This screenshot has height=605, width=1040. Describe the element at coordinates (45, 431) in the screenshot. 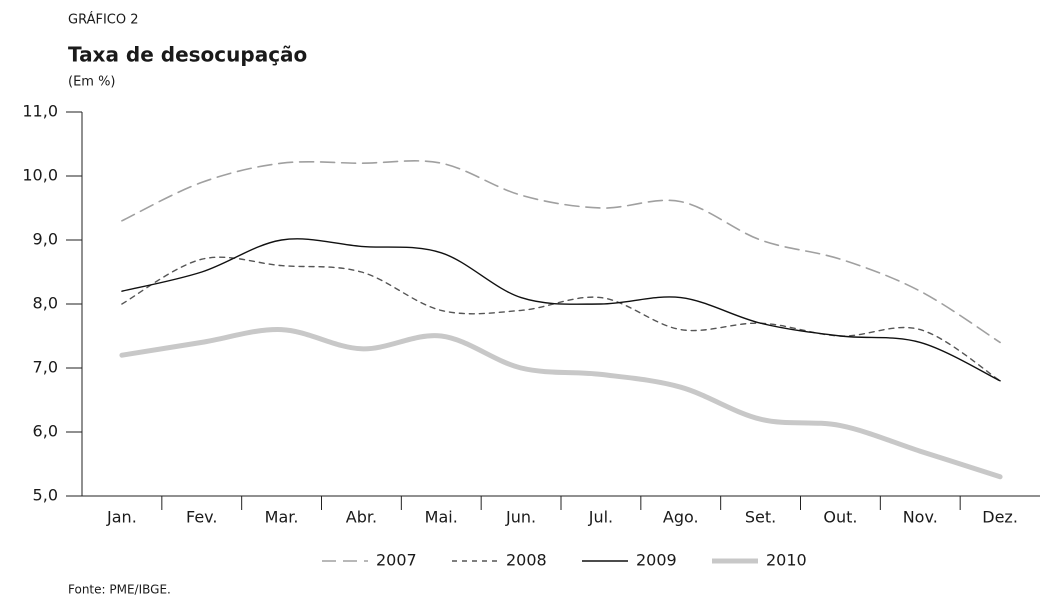

I see `y-tick-label: 6,0` at that location.